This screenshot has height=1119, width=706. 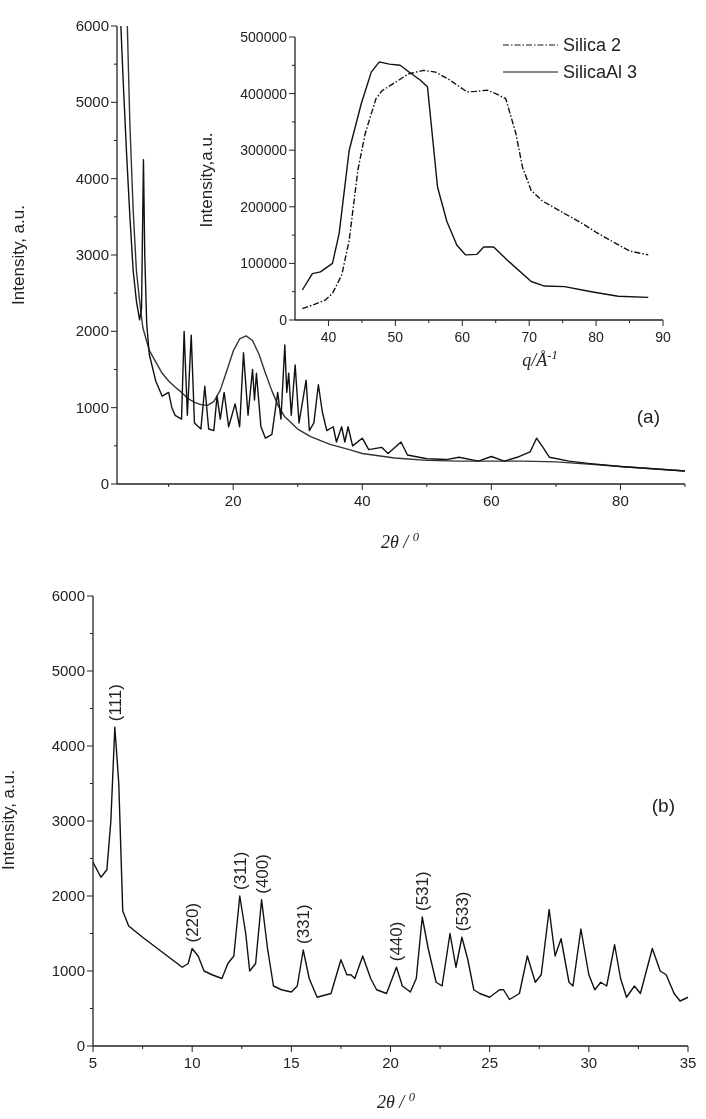 I want to click on x-tick-label: 5, so click(x=93, y=1062).